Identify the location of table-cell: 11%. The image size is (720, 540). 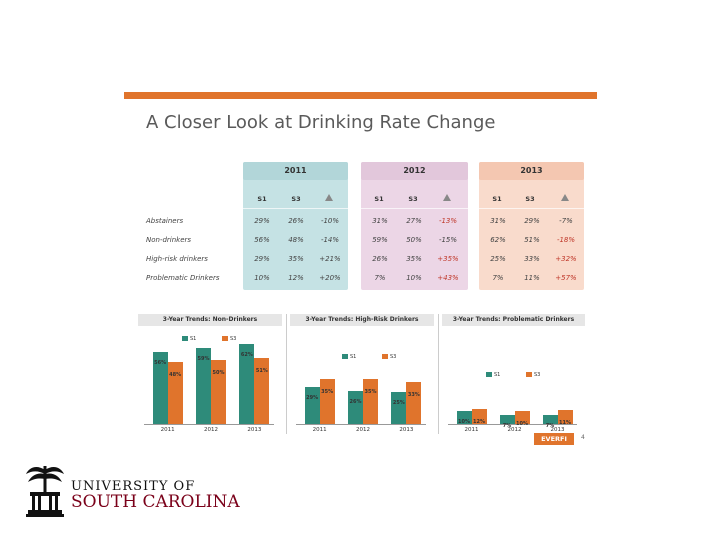
(532, 278).